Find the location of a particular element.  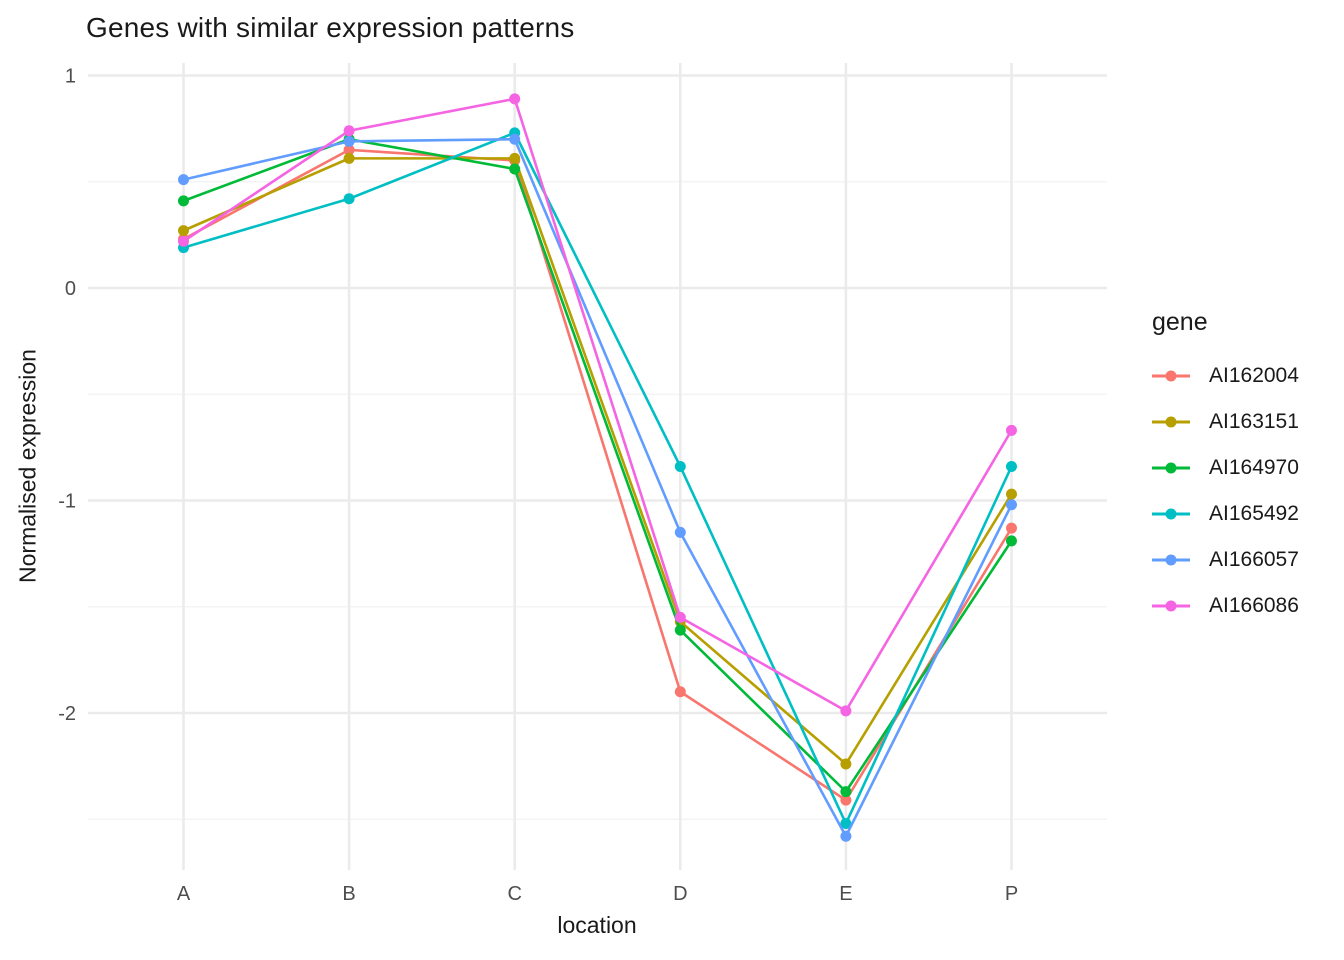

legend-item-AI163151: AI163151 is located at coordinates (1224, 422).